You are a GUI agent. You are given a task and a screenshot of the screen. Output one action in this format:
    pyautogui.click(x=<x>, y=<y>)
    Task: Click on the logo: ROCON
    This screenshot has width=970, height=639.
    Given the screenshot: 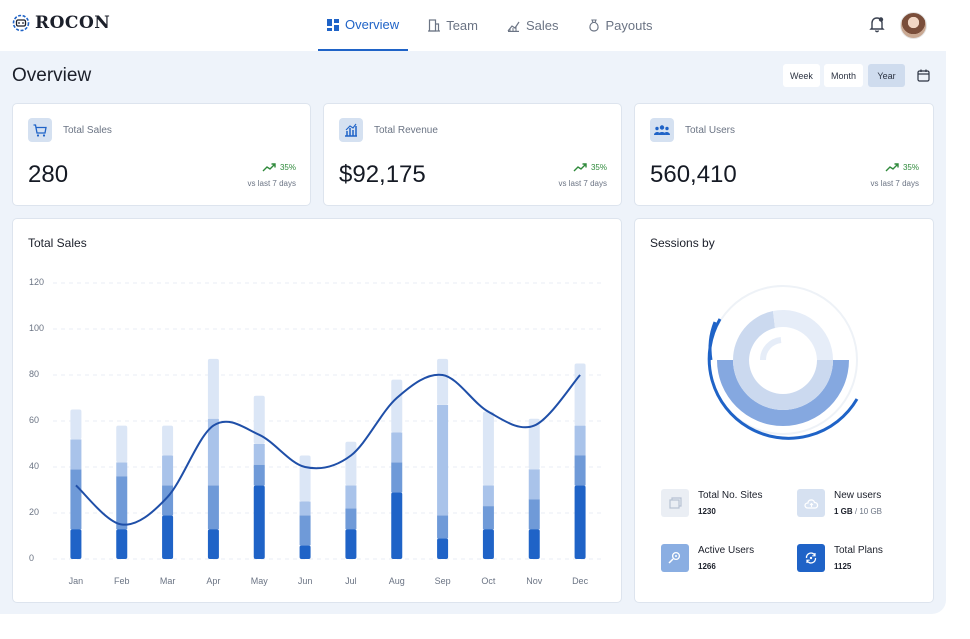 What is the action you would take?
    pyautogui.click(x=60, y=23)
    